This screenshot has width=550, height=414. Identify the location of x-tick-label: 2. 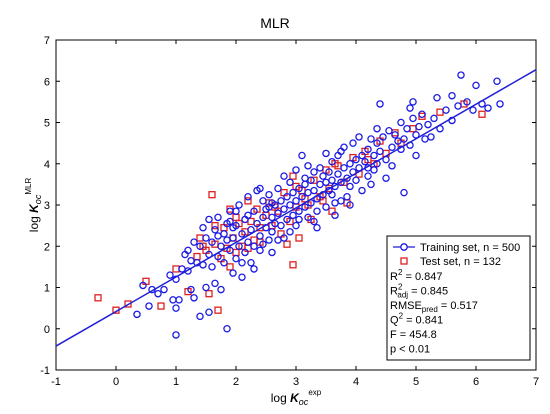
(236, 382).